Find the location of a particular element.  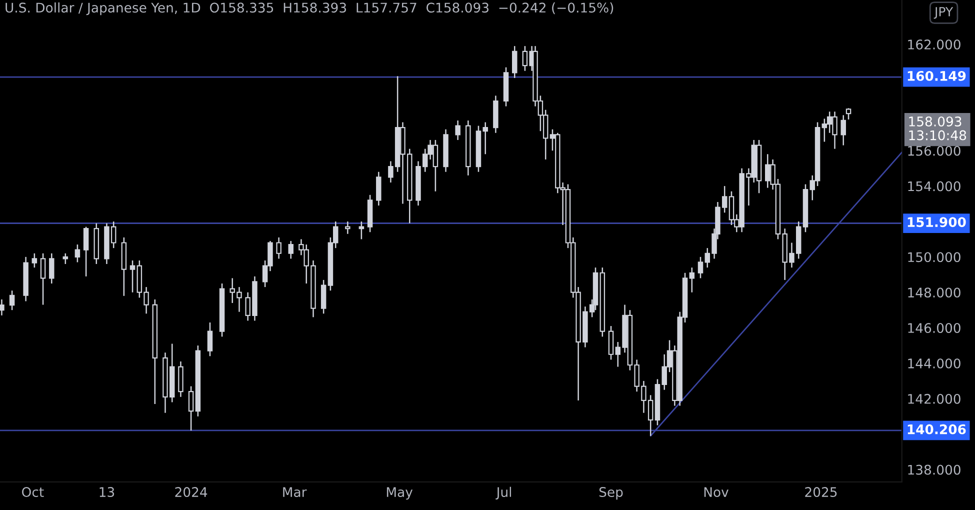

ref-line-label: 140.206 is located at coordinates (937, 429).